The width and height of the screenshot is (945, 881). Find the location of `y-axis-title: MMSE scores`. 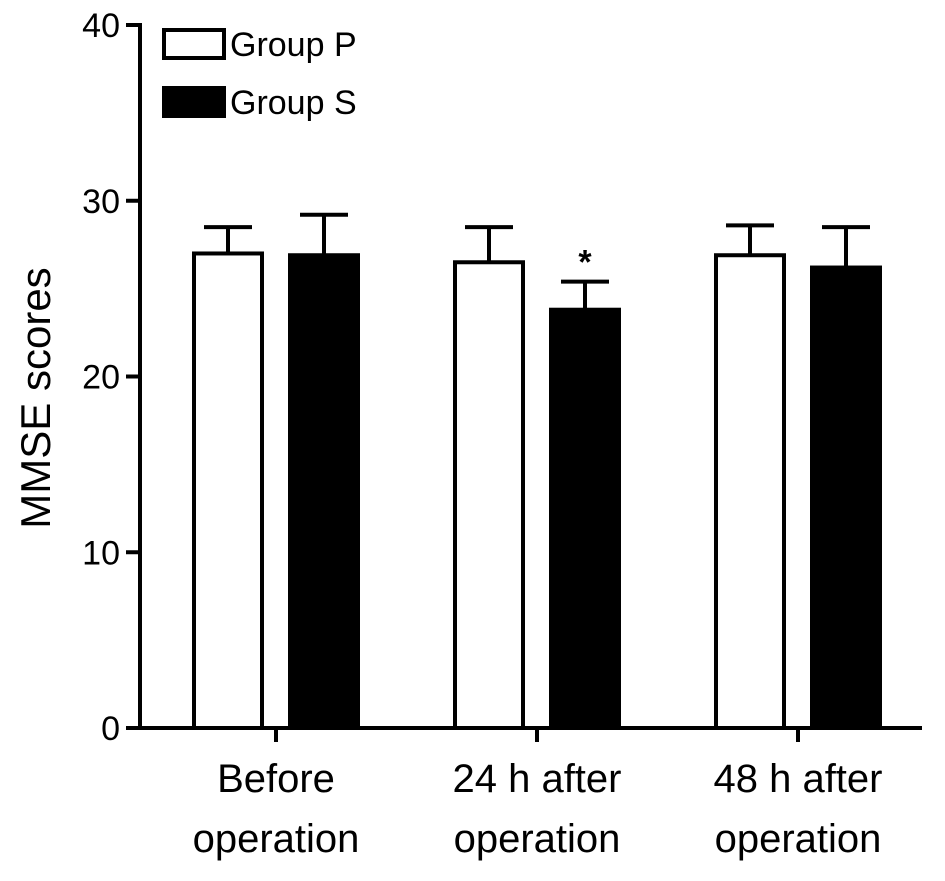

y-axis-title: MMSE scores is located at coordinates (35, 397).